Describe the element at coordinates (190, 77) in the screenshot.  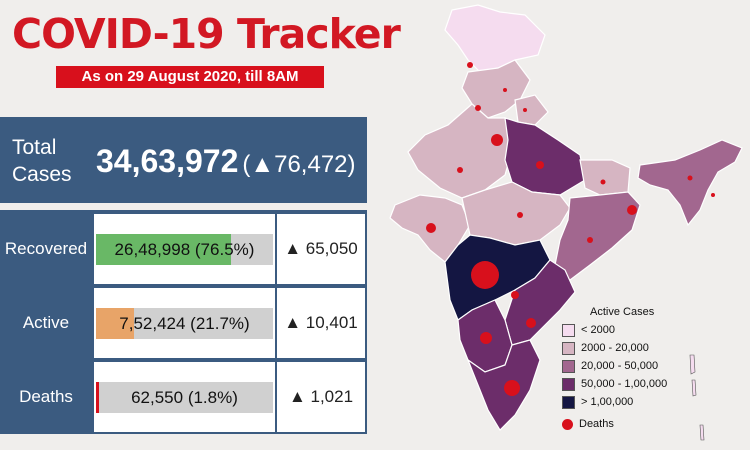
I see `date-banner: As on 29 August 2020, till 8AM` at that location.